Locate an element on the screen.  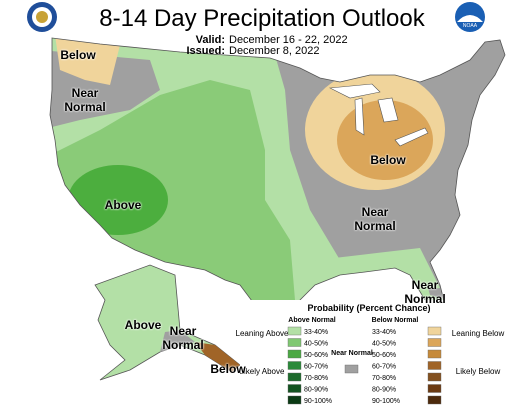
valid: December 16 - 22, 2022 is located at coordinates (288, 40).